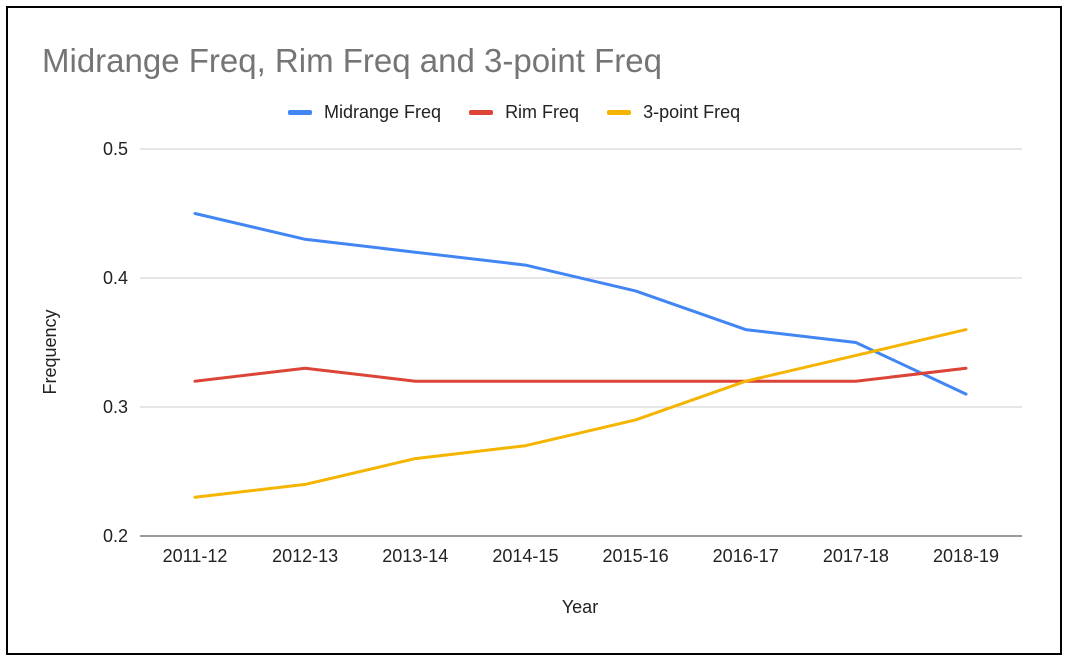  What do you see at coordinates (115, 536) in the screenshot?
I see `y-tick-label: 0.2` at bounding box center [115, 536].